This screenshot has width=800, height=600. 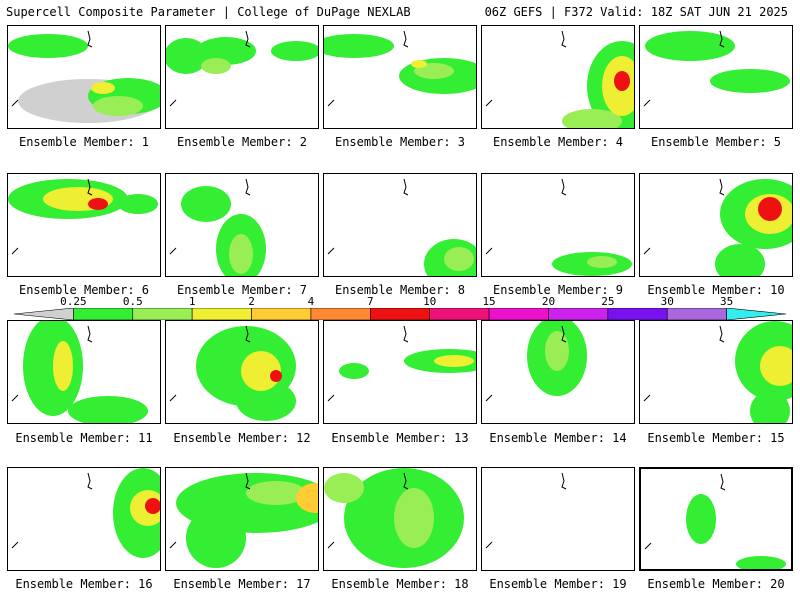 What do you see at coordinates (716, 290) in the screenshot?
I see `ensemble-member-label: Ensemble Member: 10` at bounding box center [716, 290].